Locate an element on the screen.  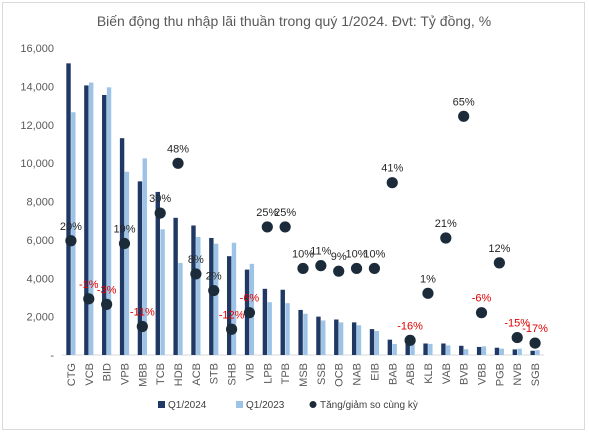
category-label: LPB is located at coordinates (268, 373).